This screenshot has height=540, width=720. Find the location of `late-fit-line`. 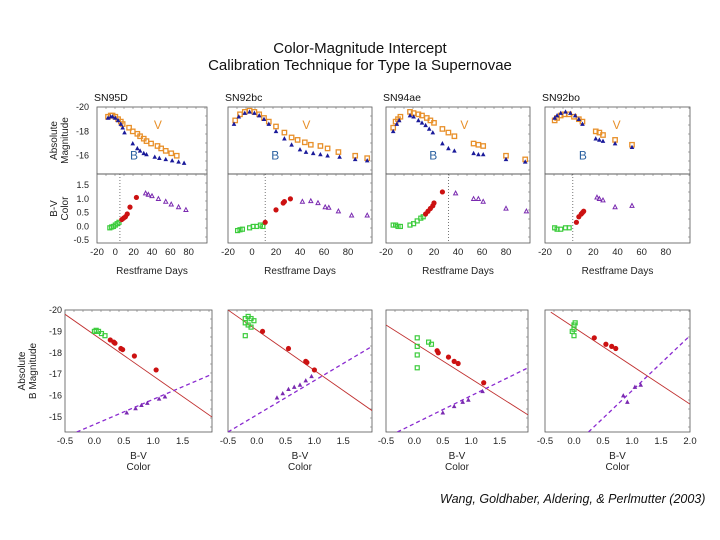

late-fit-line is located at coordinates (639, 383).